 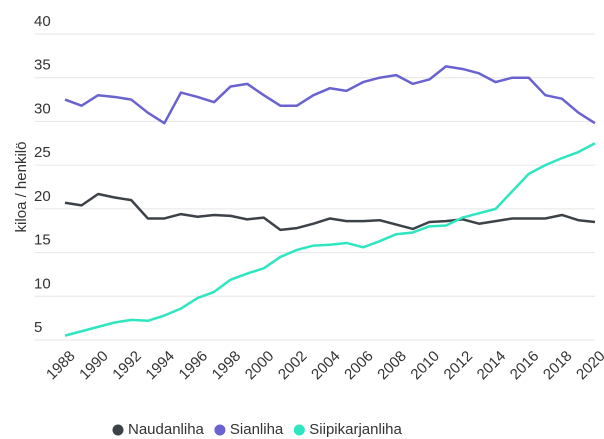 What do you see at coordinates (166, 429) in the screenshot?
I see `legend-label: Naudanliha` at bounding box center [166, 429].